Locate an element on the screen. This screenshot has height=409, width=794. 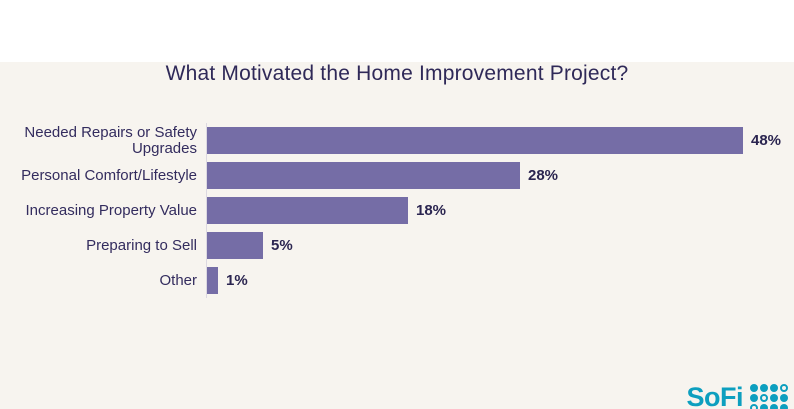
bar-area: 1% is located at coordinates (500, 280).